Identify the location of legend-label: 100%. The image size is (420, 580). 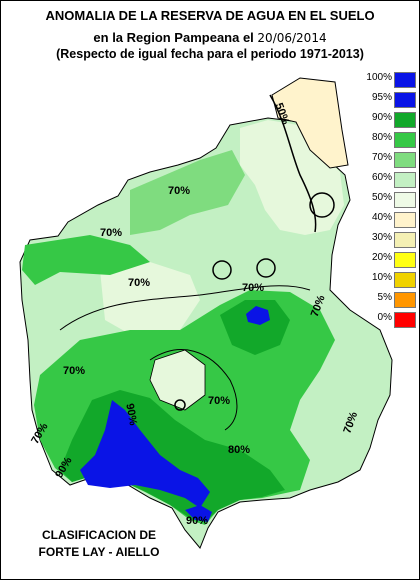
(379, 77).